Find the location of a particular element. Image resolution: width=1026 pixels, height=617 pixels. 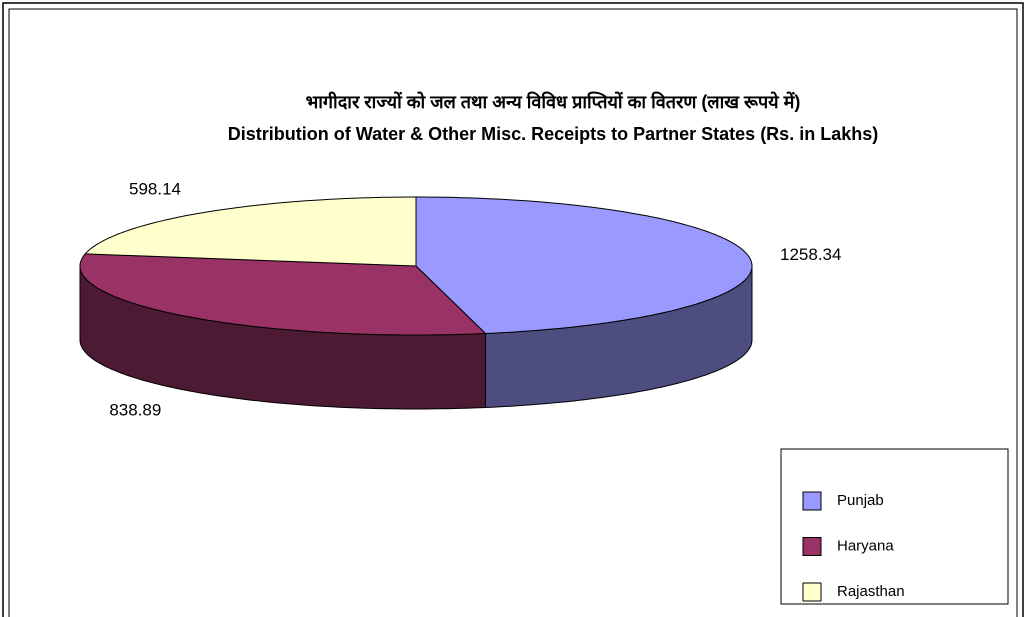

data-label: 598.14 is located at coordinates (155, 189).